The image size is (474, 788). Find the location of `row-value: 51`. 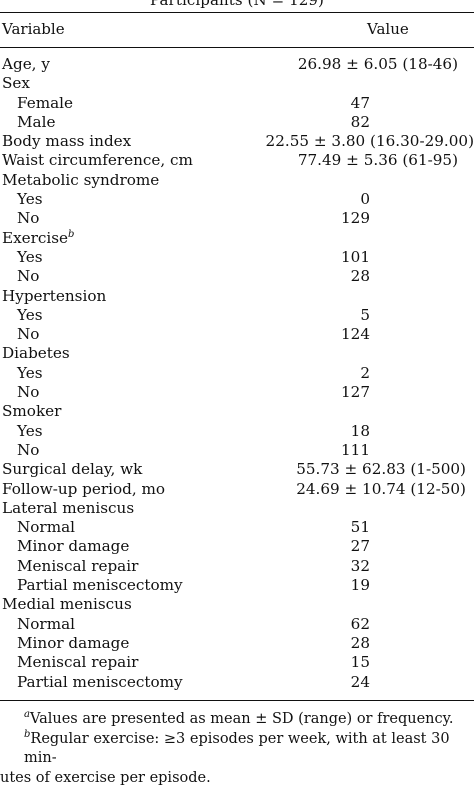

row-value: 51 is located at coordinates (360, 527).